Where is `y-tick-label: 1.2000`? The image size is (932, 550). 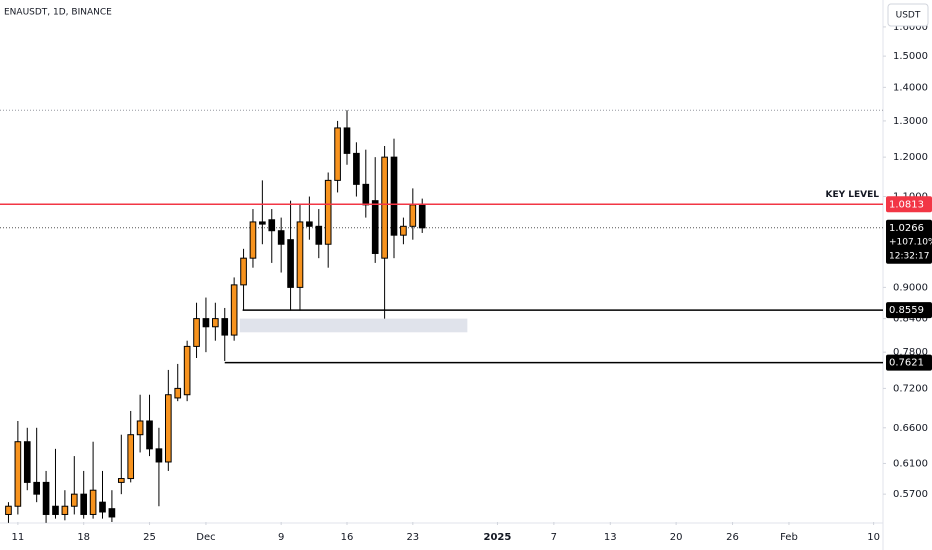
y-tick-label: 1.2000 is located at coordinates (910, 157).